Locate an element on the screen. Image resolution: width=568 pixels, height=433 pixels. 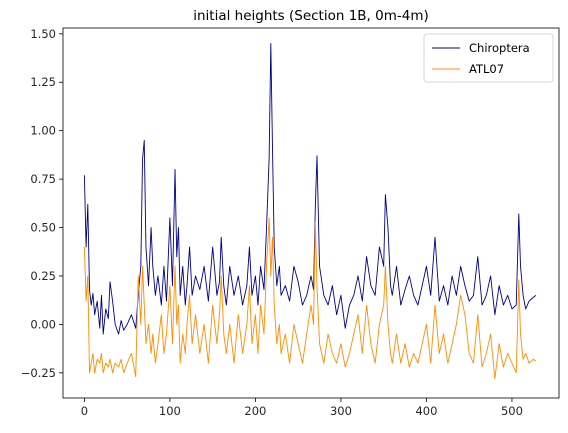
y-tick-label: 1.00 is located at coordinates (43, 131).